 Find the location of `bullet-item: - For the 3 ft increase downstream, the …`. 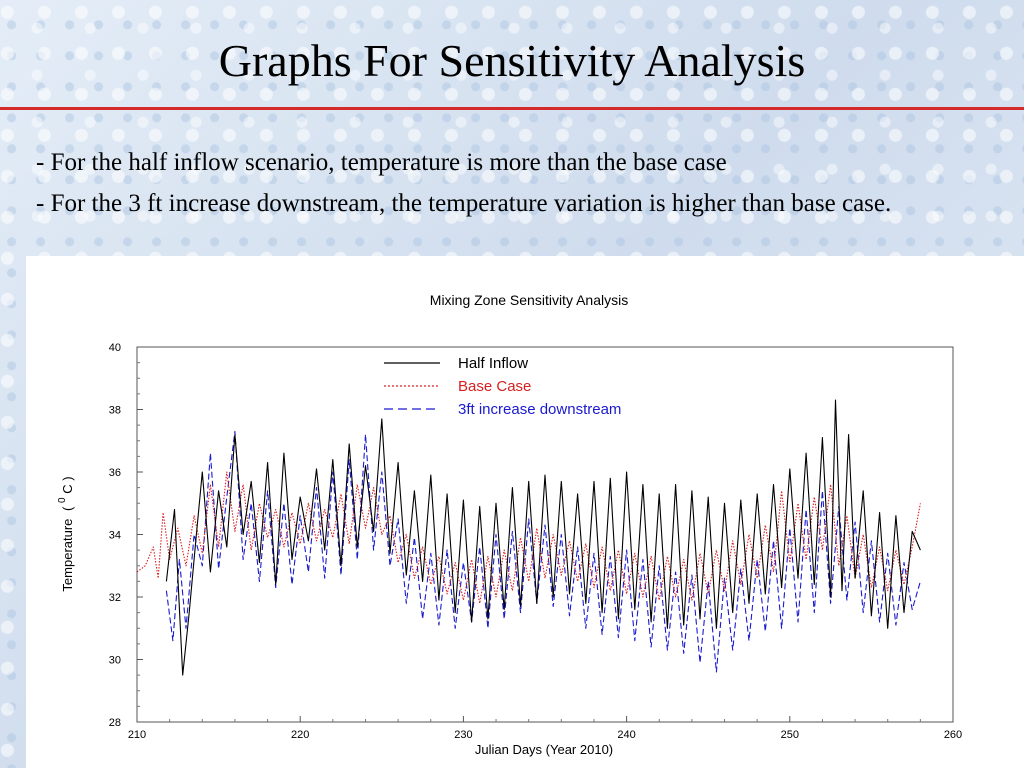

bullet-item: - For the 3 ft increase downstream, the … is located at coordinates (464, 203).